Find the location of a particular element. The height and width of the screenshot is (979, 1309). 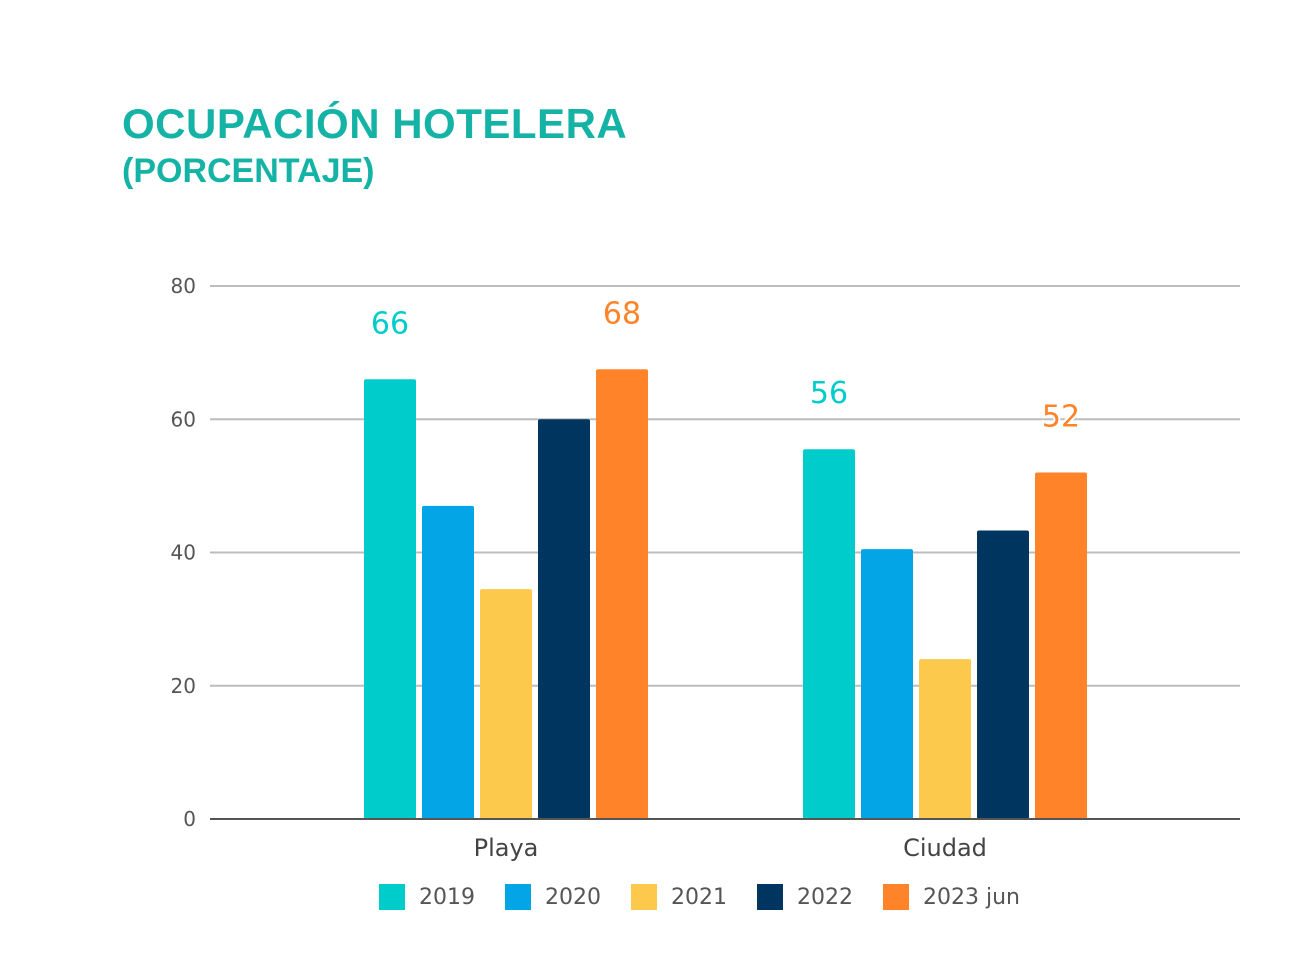

legend-label: 2020 is located at coordinates (573, 897).